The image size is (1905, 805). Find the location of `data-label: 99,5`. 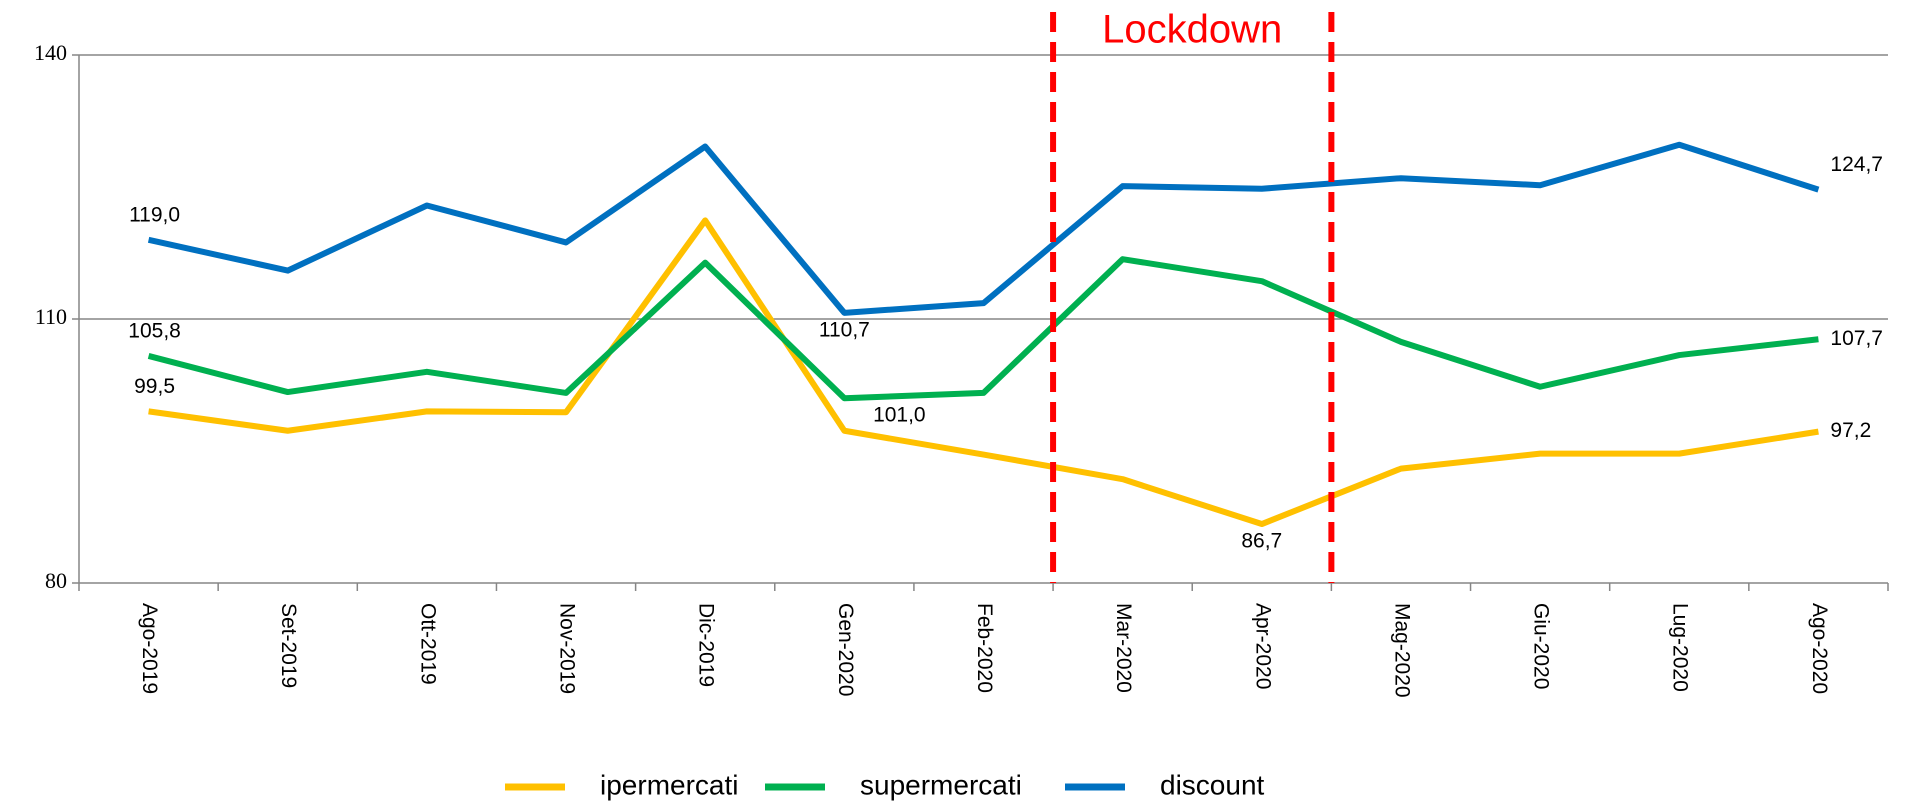

data-label: 99,5 is located at coordinates (154, 386).